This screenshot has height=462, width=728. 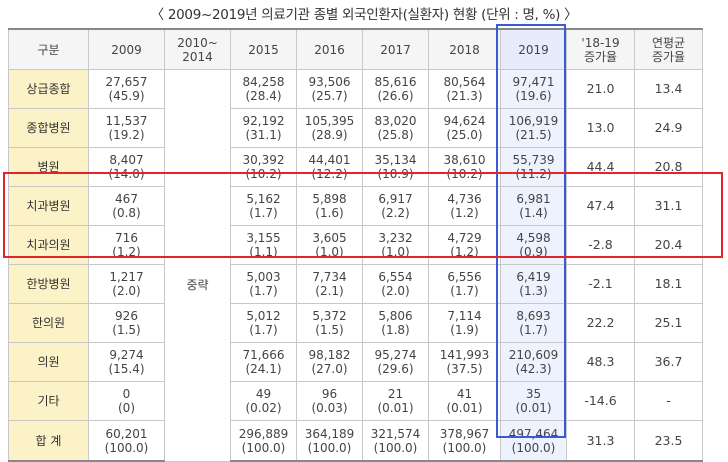 I want to click on cell-value: 210,609, so click(x=533, y=355).